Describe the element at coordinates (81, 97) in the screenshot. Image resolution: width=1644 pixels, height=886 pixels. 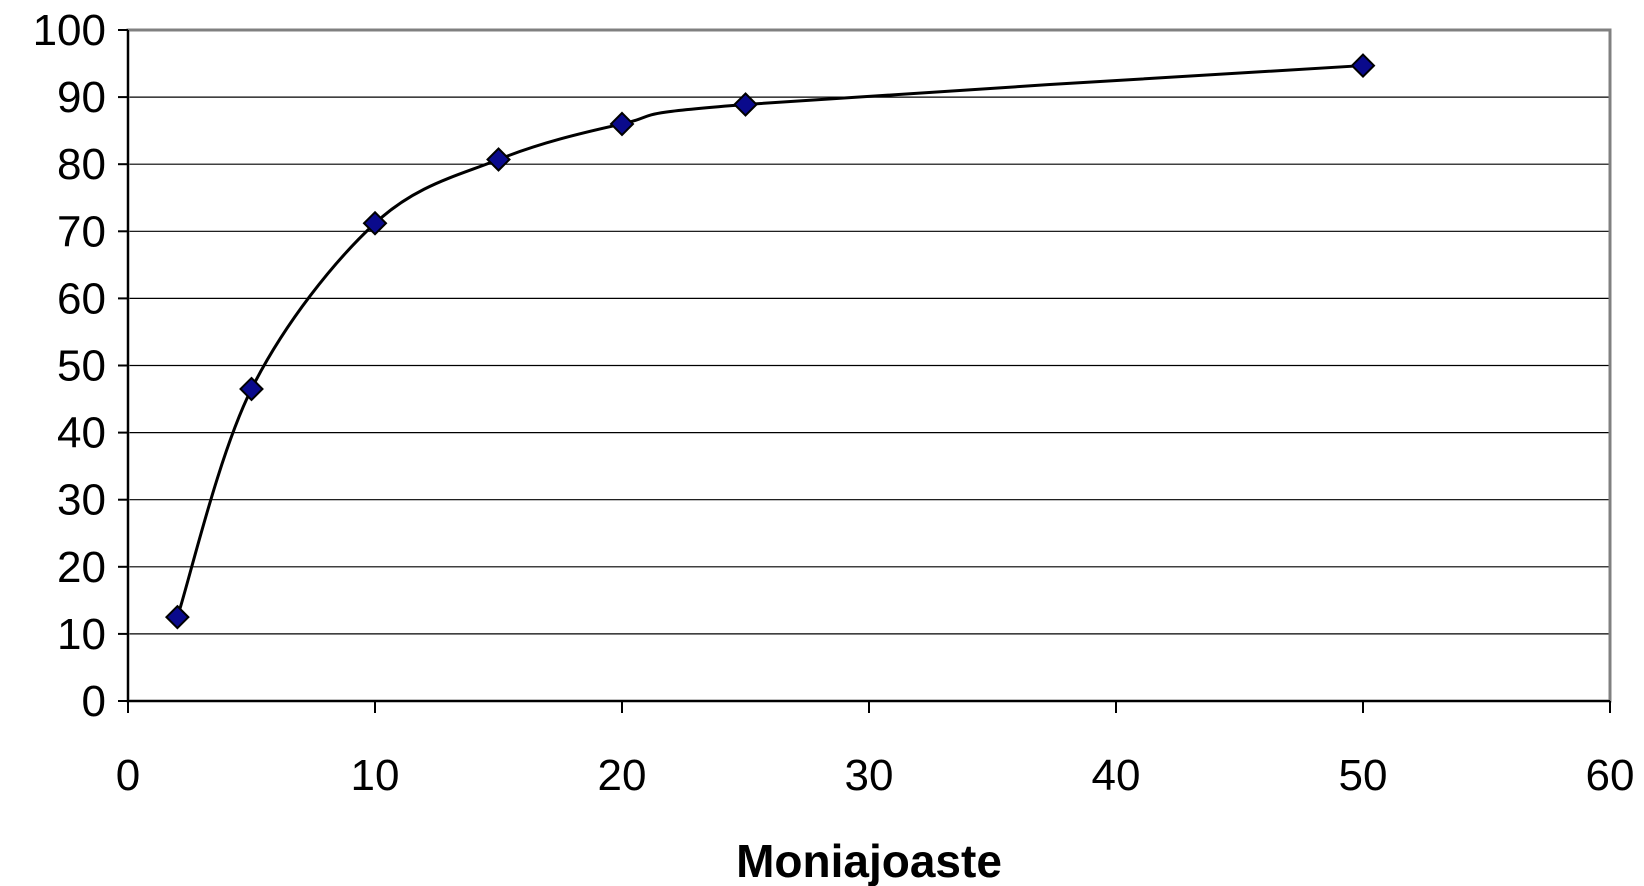
I see `y-tick-label-90: 90` at that location.